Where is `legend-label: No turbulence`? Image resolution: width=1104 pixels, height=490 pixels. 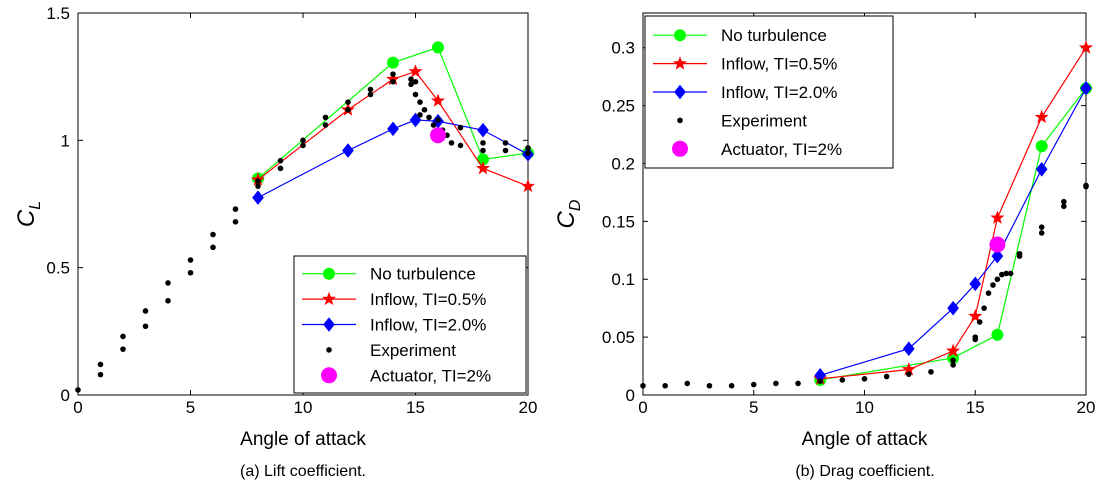
legend-label: No turbulence is located at coordinates (774, 35).